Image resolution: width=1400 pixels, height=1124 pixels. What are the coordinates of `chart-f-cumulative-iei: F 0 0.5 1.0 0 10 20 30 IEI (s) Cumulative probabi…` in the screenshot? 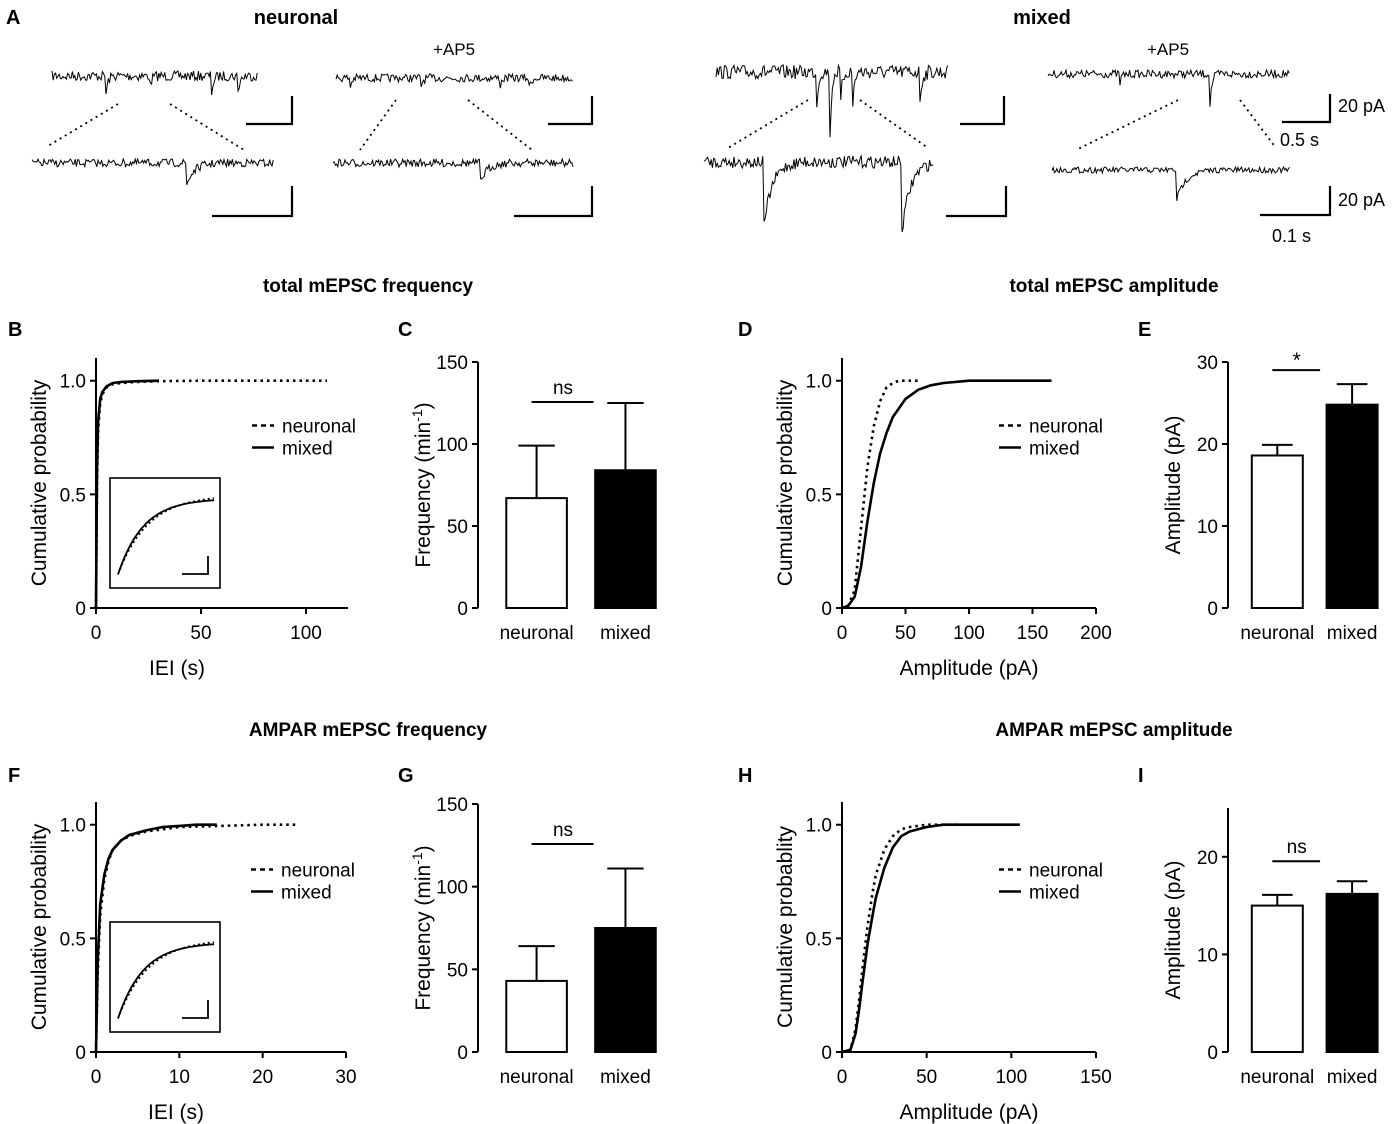 It's located at (182, 944).